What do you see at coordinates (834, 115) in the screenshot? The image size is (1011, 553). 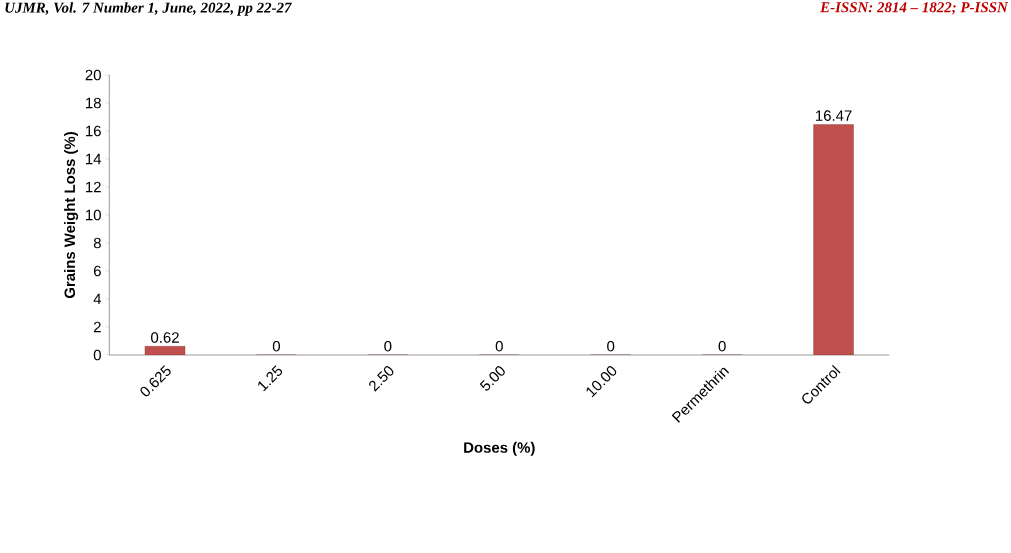 I see `data-label: 16.47` at bounding box center [834, 115].